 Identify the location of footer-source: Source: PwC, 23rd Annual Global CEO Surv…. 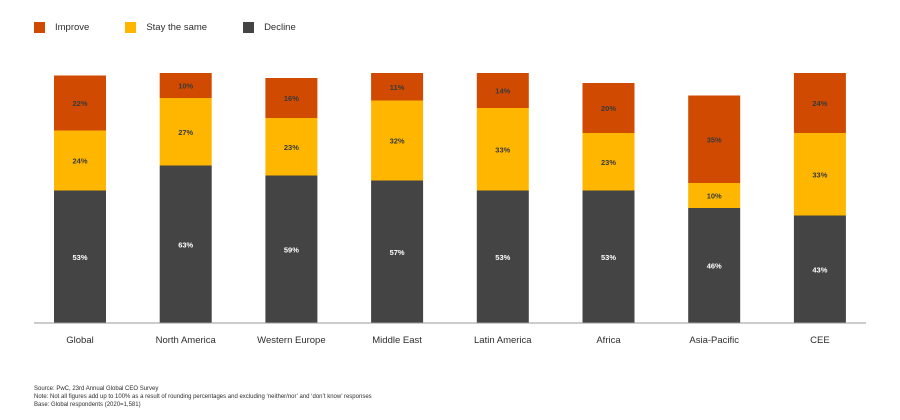
(96, 389).